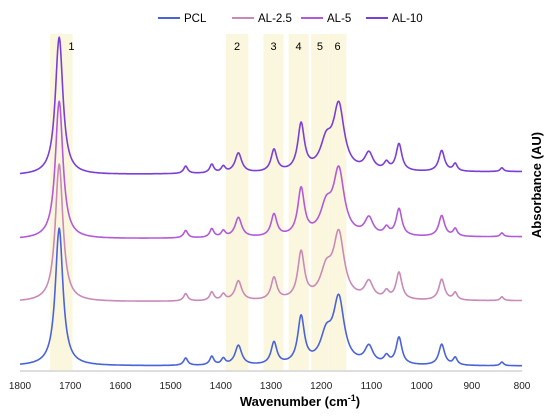 The height and width of the screenshot is (417, 550). What do you see at coordinates (299, 47) in the screenshot?
I see `band-label-4: 4` at bounding box center [299, 47].